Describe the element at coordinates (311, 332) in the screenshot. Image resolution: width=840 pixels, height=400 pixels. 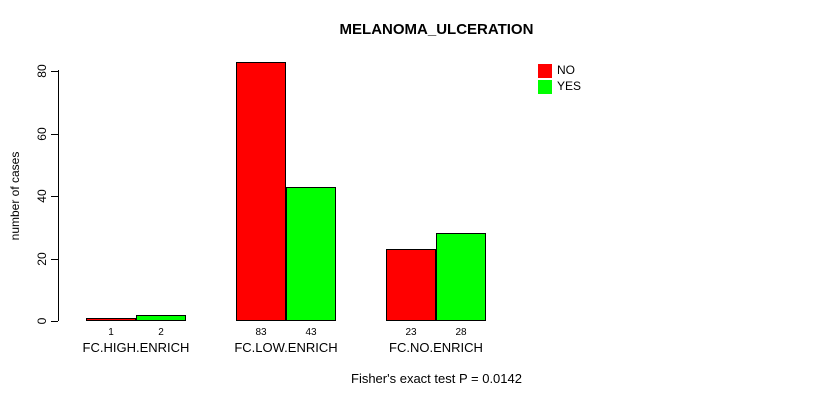
I see `bar-value-label: 43` at that location.